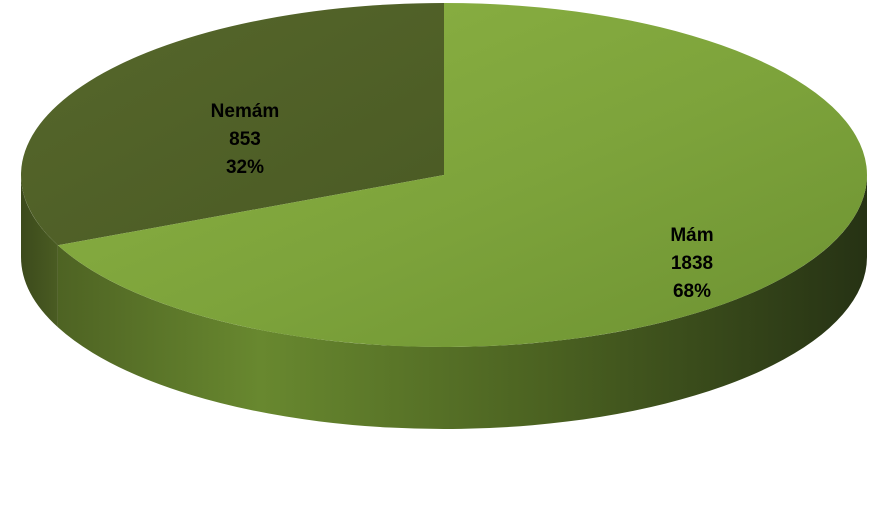 The width and height of the screenshot is (869, 515). I want to click on slice-label-nemam-value: 853, so click(245, 139).